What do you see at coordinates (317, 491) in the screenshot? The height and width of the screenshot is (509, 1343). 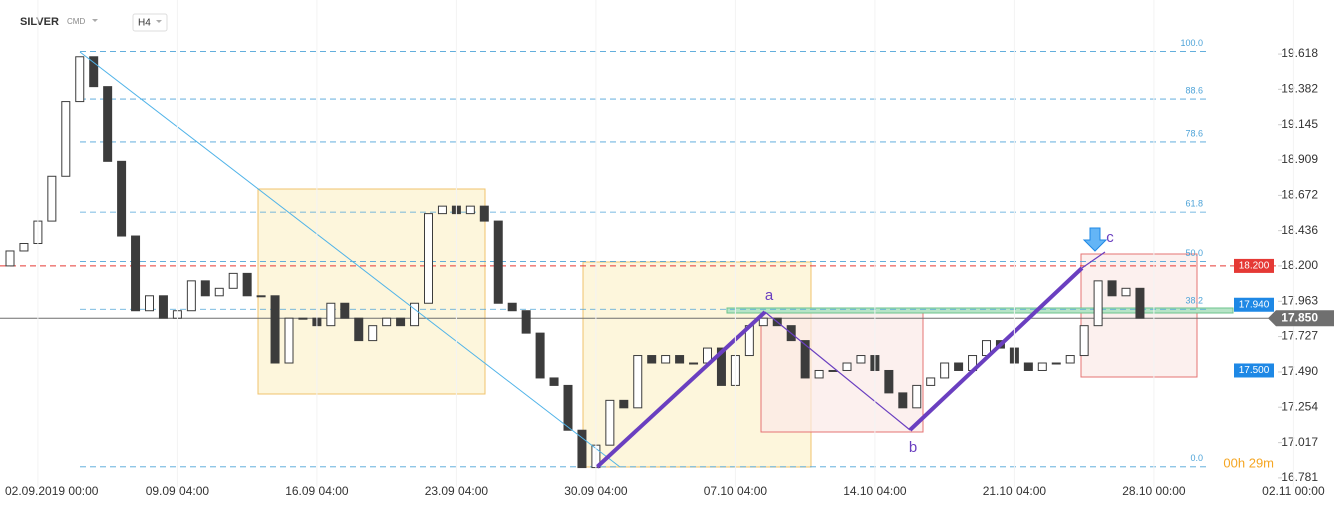 I see `x-tick-label: 16.09 04:00` at bounding box center [317, 491].